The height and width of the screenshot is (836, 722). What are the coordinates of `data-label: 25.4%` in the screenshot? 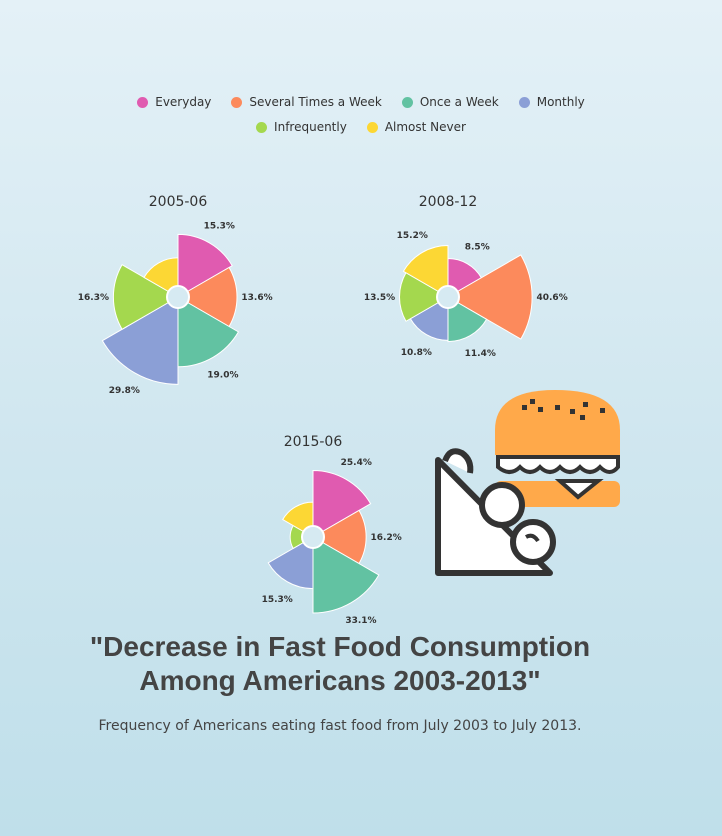 It's located at (356, 463).